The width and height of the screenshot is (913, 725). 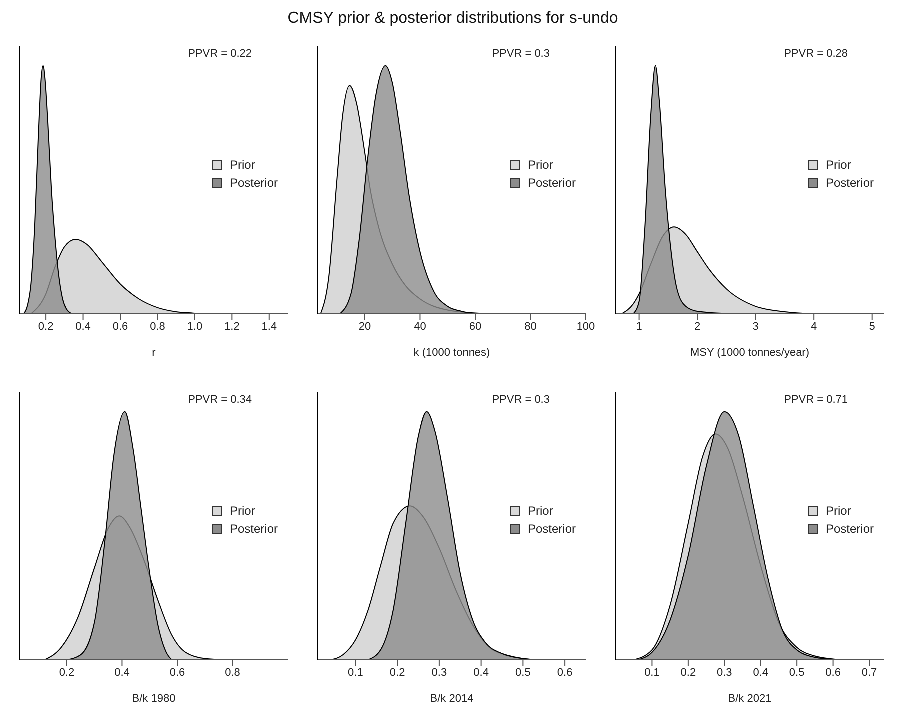 What do you see at coordinates (750, 352) in the screenshot?
I see `x-axis-title: MSY (1000 tonnes/year)` at bounding box center [750, 352].